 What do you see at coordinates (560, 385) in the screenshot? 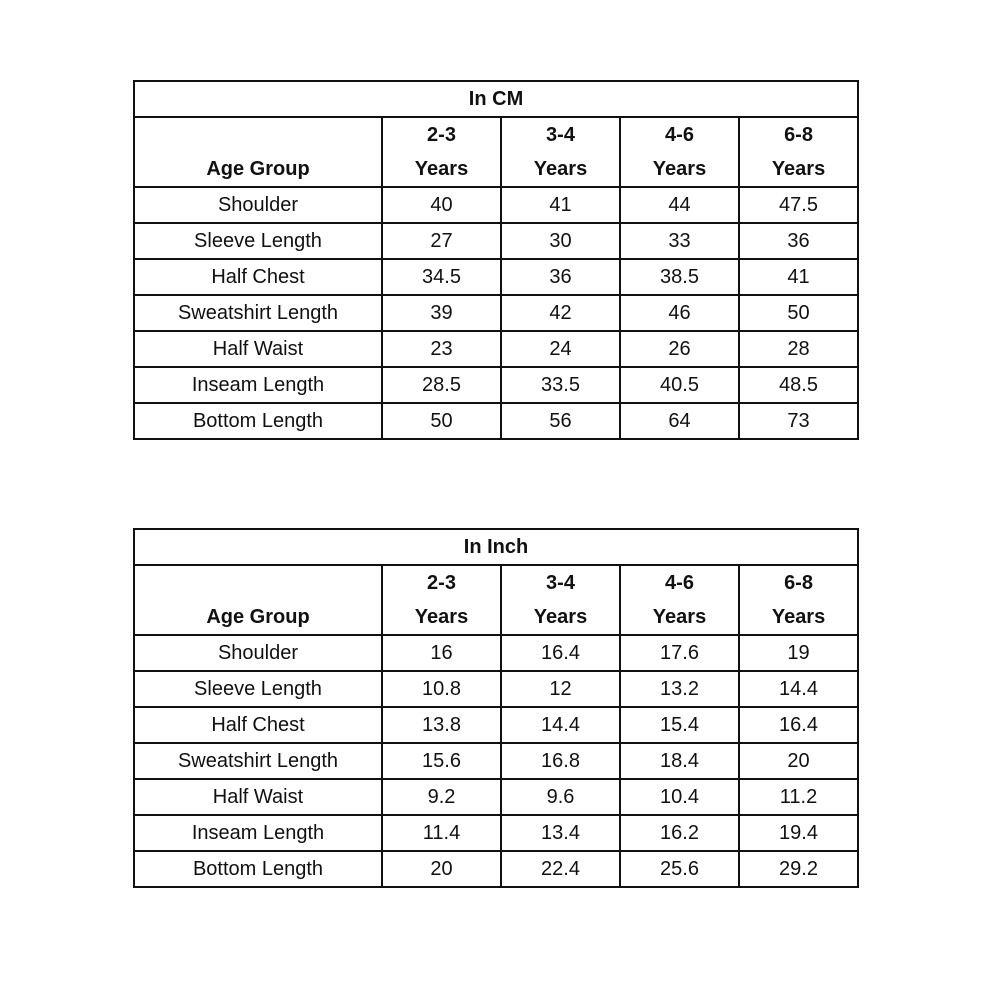
I see `value-cell: 33.5` at bounding box center [560, 385].